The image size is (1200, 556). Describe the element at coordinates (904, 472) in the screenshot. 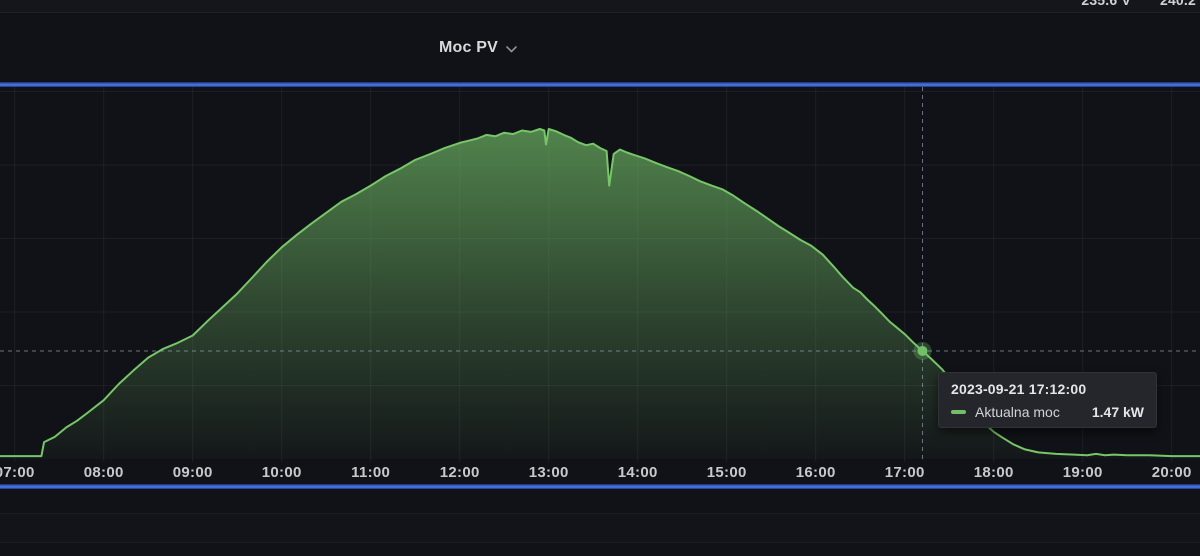

I see `x-tick-label: 17:00` at that location.